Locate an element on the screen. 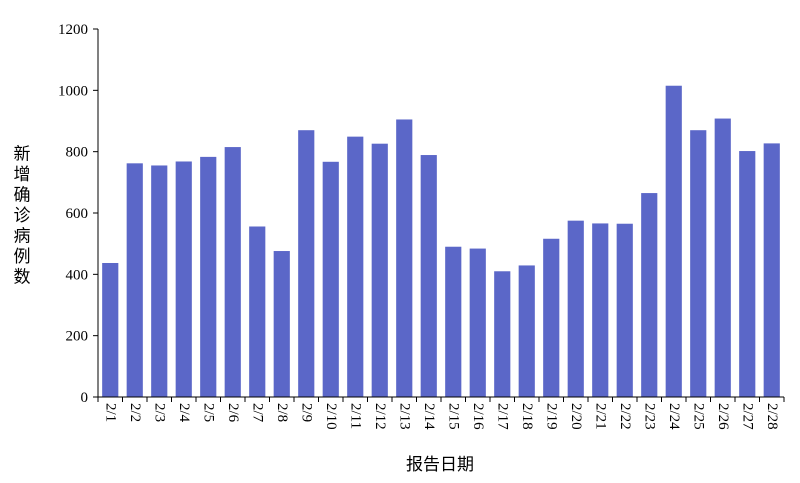 The width and height of the screenshot is (800, 483). bar-2/2 is located at coordinates (134, 280).